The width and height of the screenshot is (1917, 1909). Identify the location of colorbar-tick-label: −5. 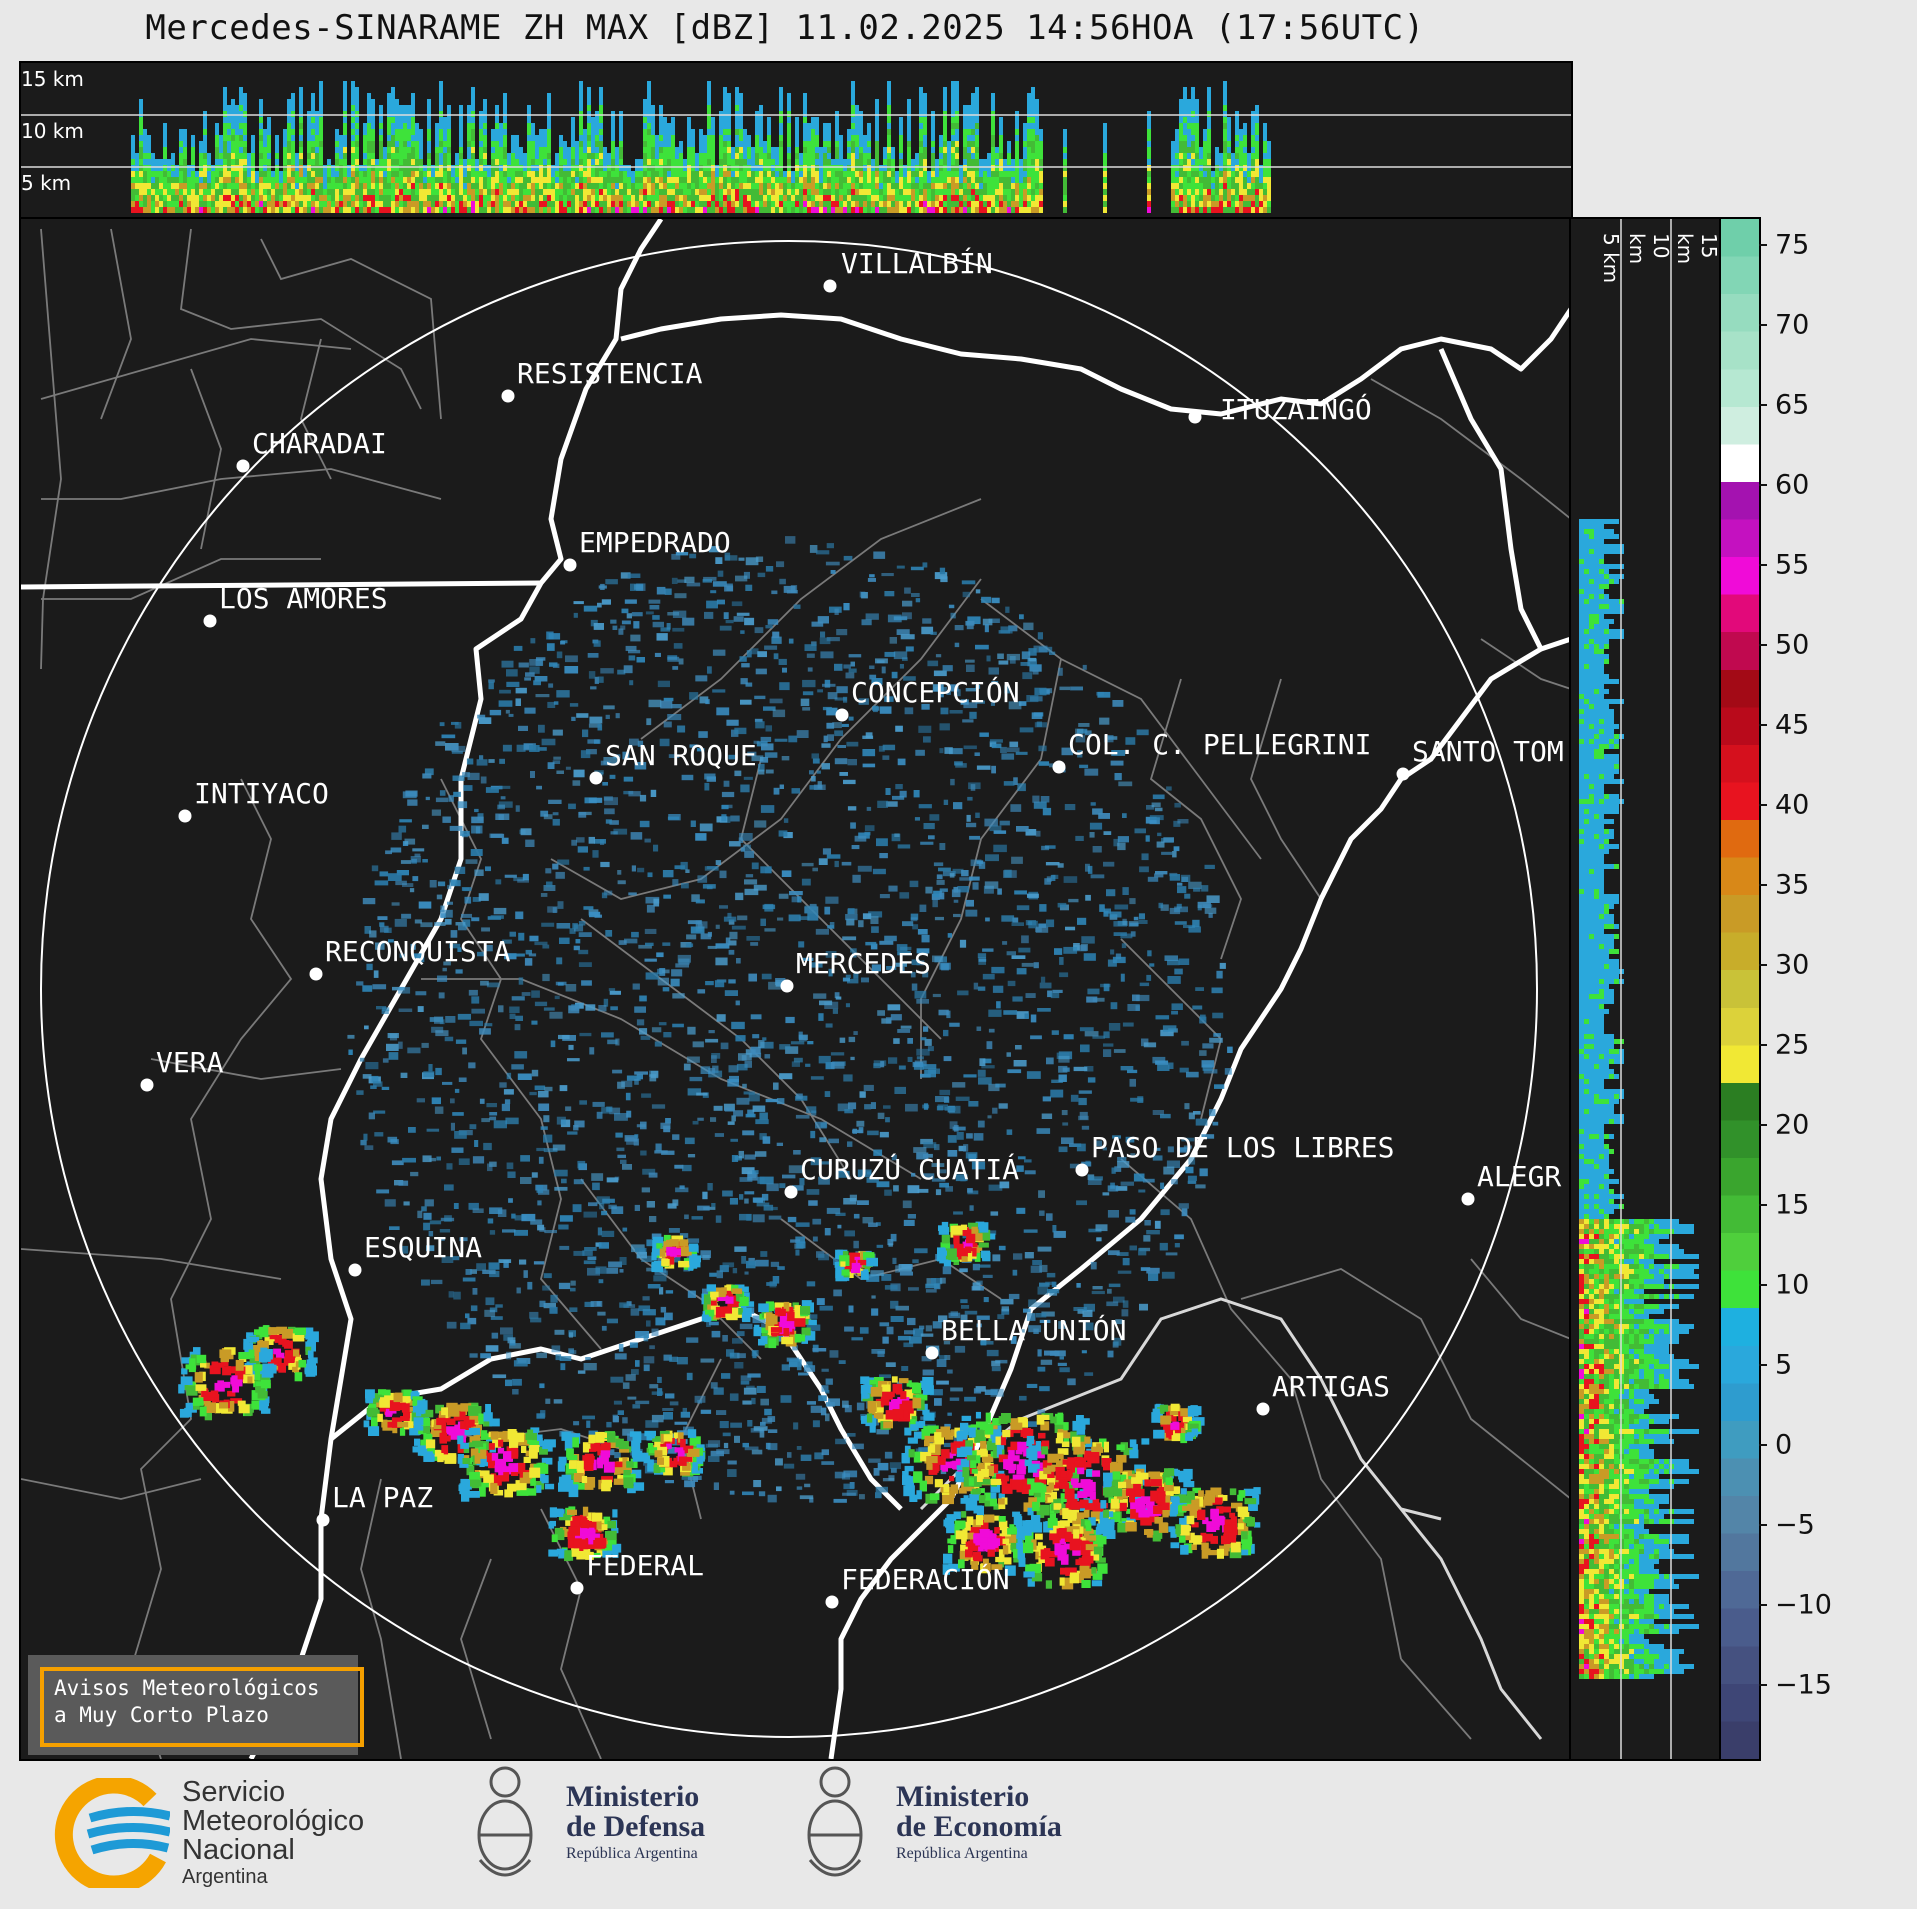
(1795, 1525).